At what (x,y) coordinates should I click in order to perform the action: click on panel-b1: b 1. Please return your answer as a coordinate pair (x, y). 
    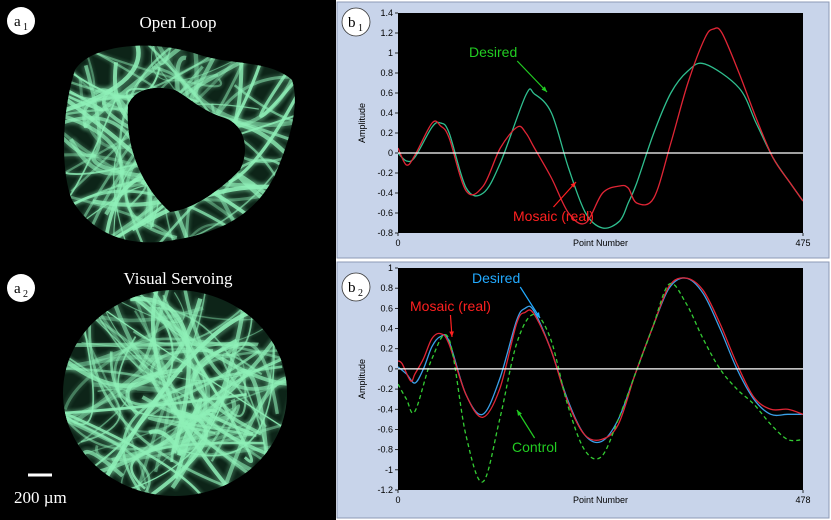
    Looking at the image, I should click on (356, 22).